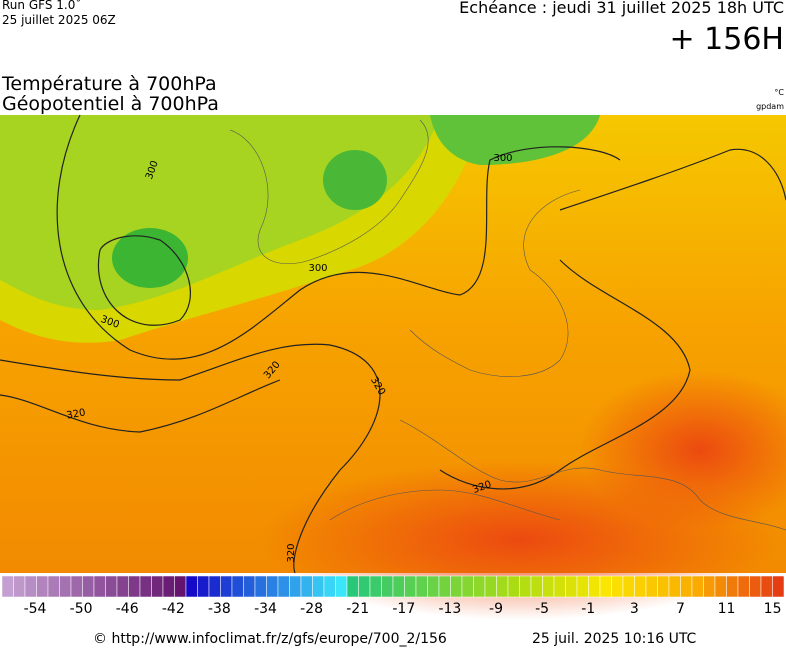  I want to click on hot-area, so click(683, 450).